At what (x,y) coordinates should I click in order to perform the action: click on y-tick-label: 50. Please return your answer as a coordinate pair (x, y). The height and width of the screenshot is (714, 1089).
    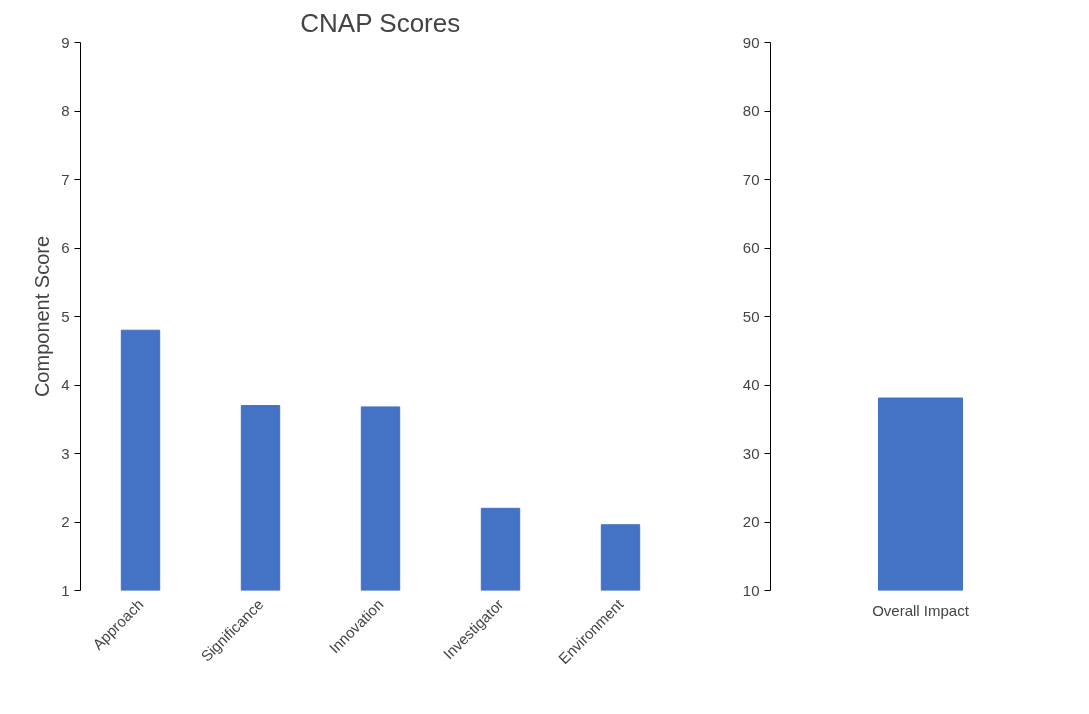
    Looking at the image, I should click on (751, 316).